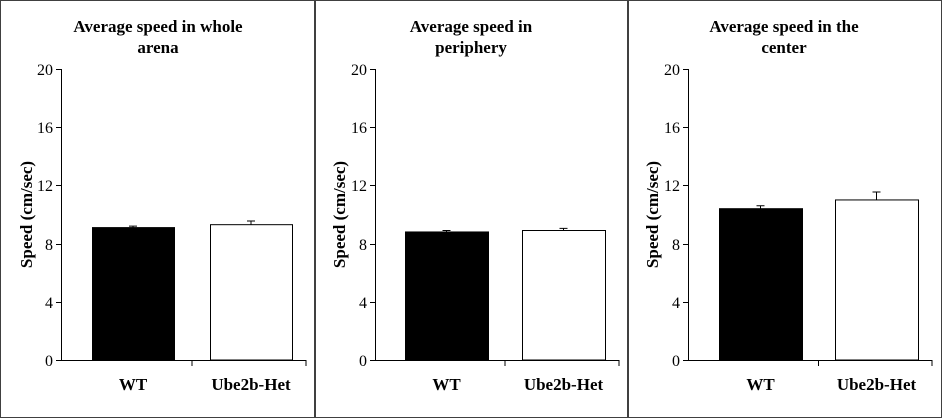 This screenshot has height=419, width=944. Describe the element at coordinates (158, 47) in the screenshot. I see `chart-title-line: arena` at that location.